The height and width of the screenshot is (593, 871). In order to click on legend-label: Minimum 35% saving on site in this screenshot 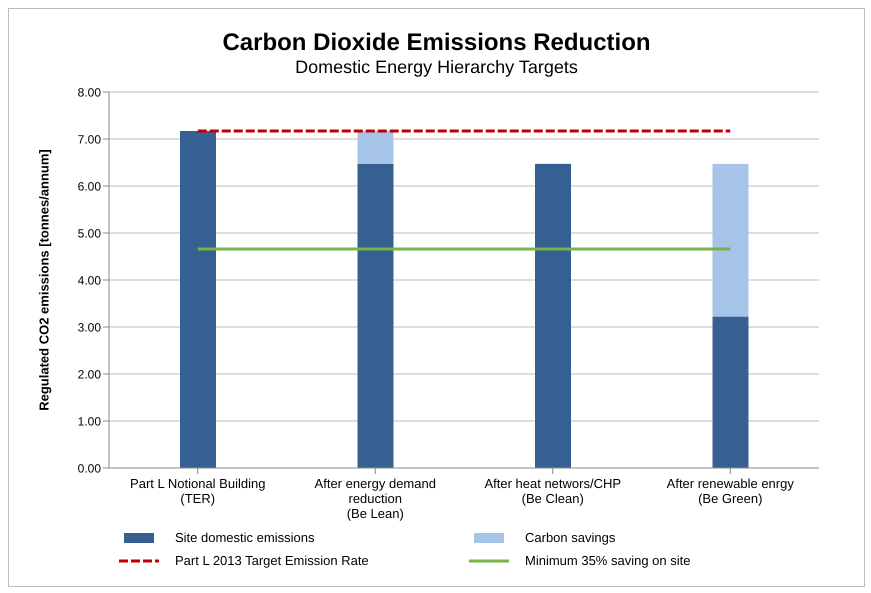, I will do `click(607, 560)`.